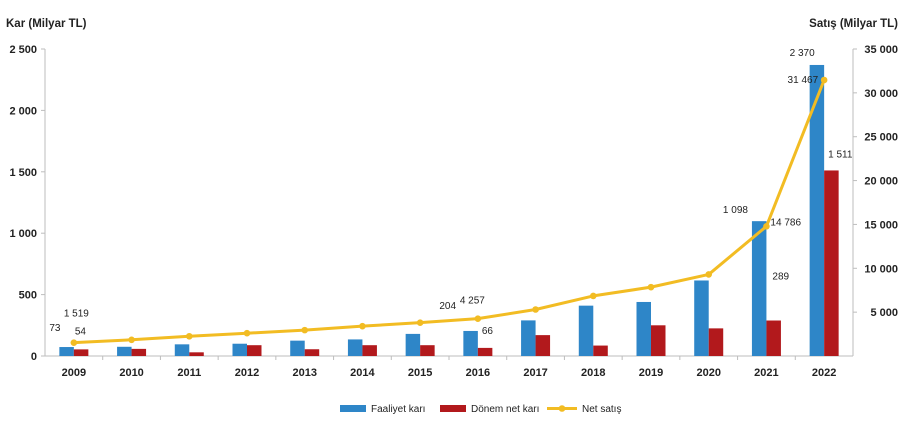  I want to click on data-label: 1 511, so click(840, 154).